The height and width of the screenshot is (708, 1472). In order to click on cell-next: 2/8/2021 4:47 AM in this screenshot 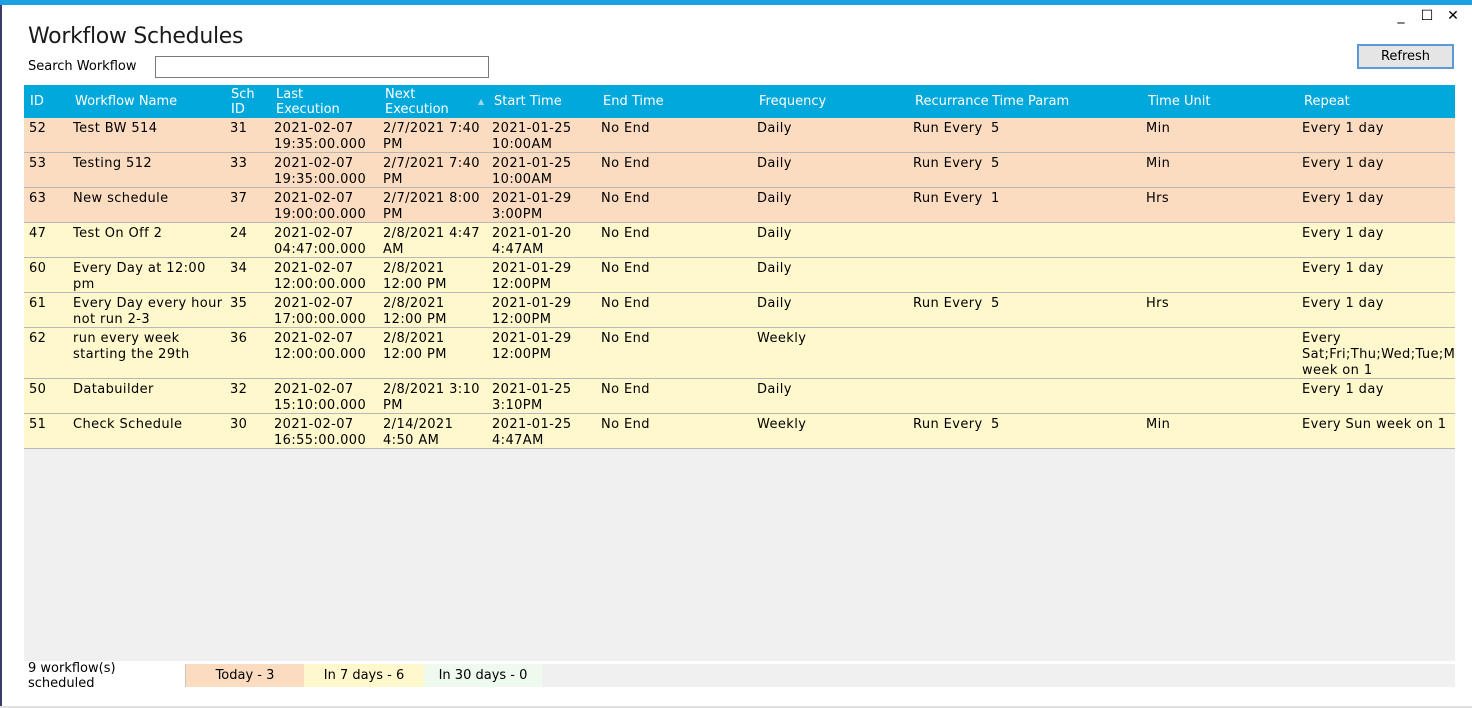, I will do `click(431, 241)`.